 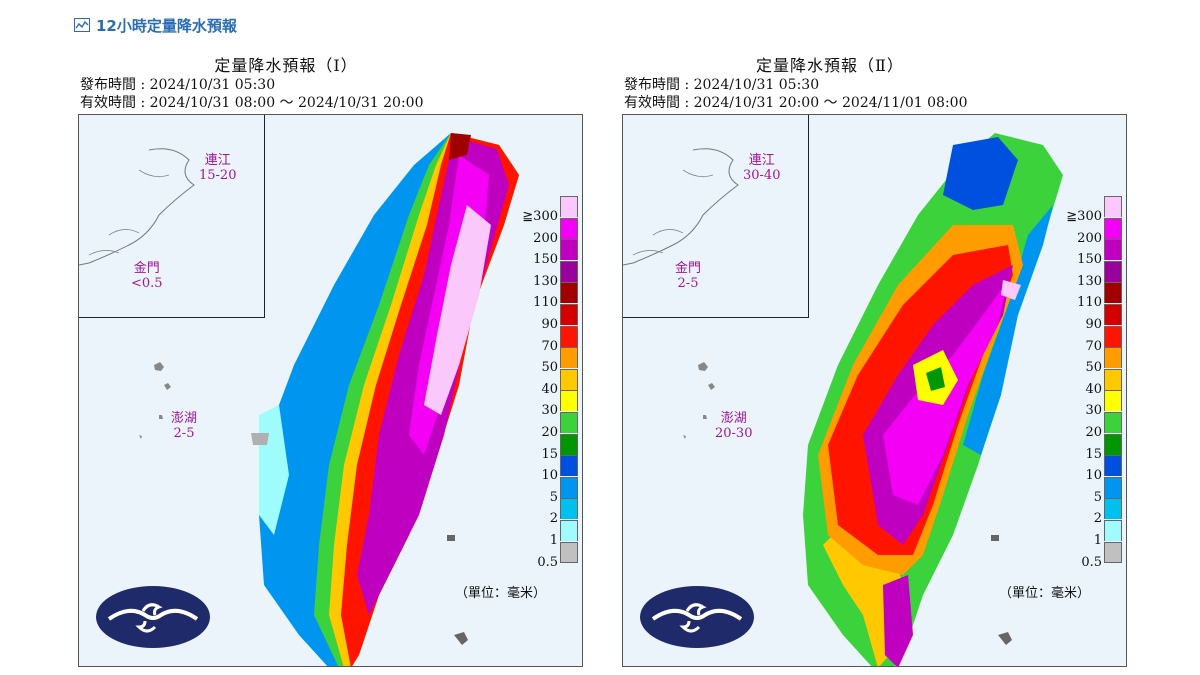 I want to click on legend-row: 10, so click(x=1094, y=469).